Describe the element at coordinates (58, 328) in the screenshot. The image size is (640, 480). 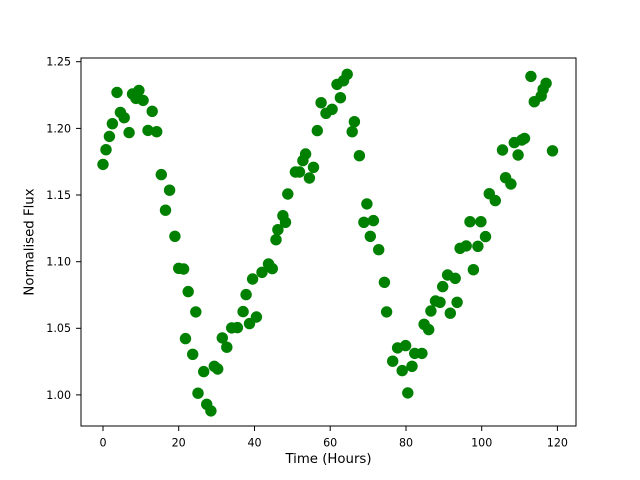
I see `y-tick-label: 1.05` at that location.